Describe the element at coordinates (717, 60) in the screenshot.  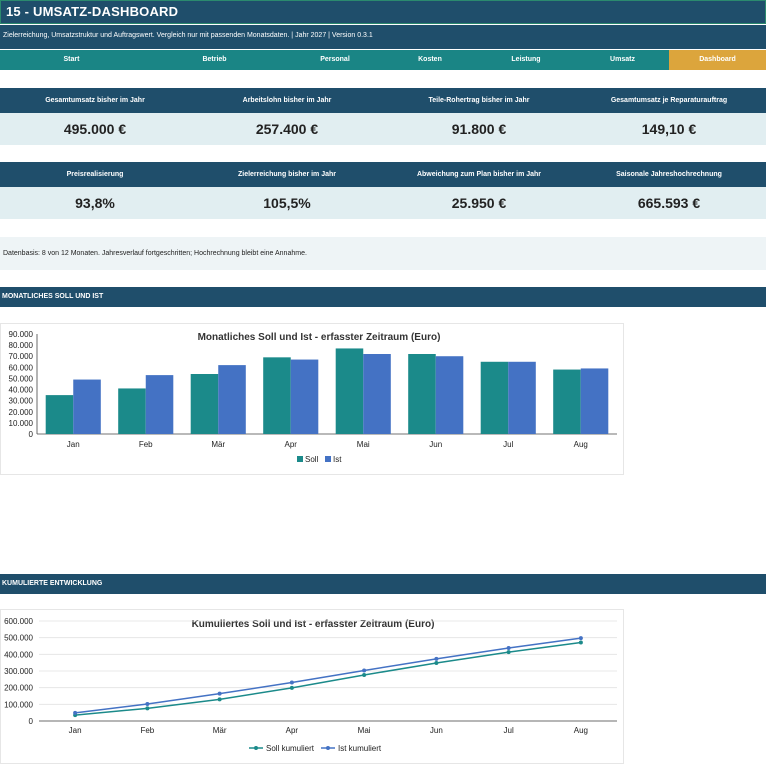
I see `nav-item-dashboard: Dashboard` at that location.